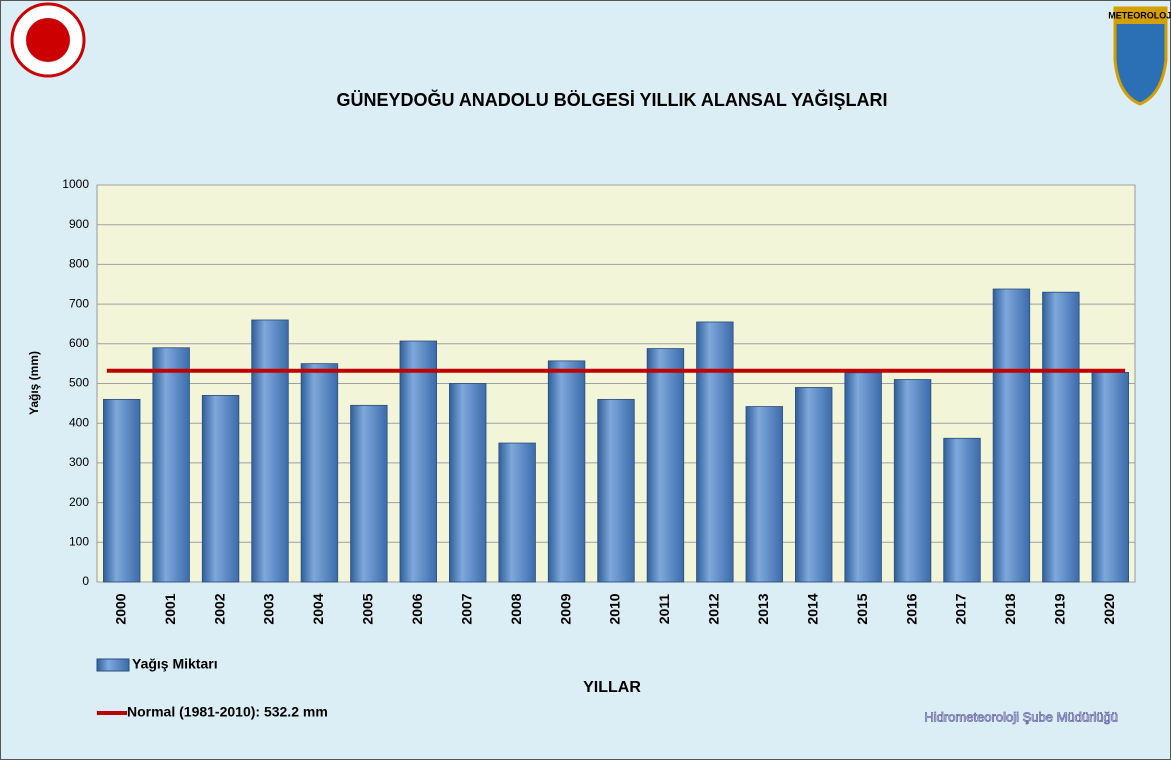  Describe the element at coordinates (120, 608) in the screenshot. I see `x-tick-label: 2000` at that location.